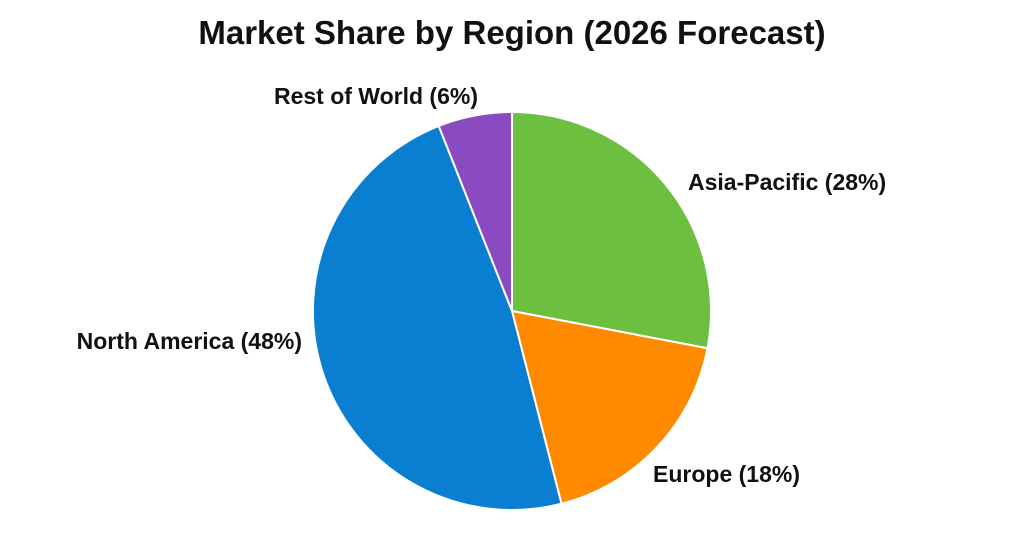  I want to click on slice-label-rest-of-world: Rest of World (6%), so click(376, 96).